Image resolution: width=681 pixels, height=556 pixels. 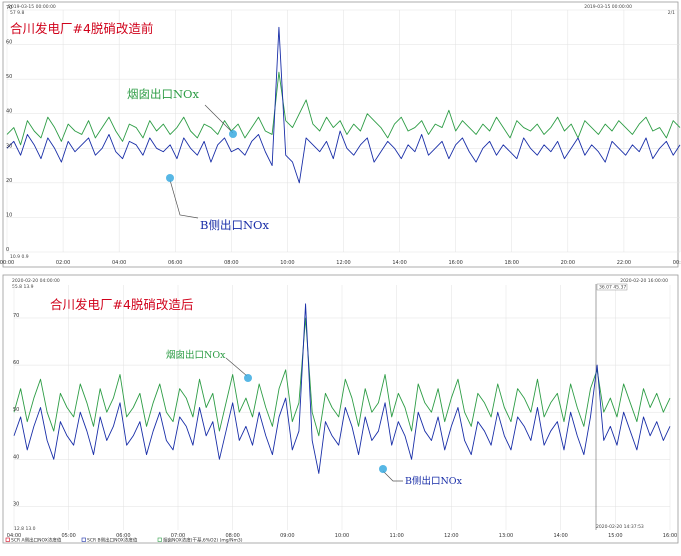 What do you see at coordinates (506, 536) in the screenshot?
I see `x-tick-label-1-9: 13:00` at bounding box center [506, 536].